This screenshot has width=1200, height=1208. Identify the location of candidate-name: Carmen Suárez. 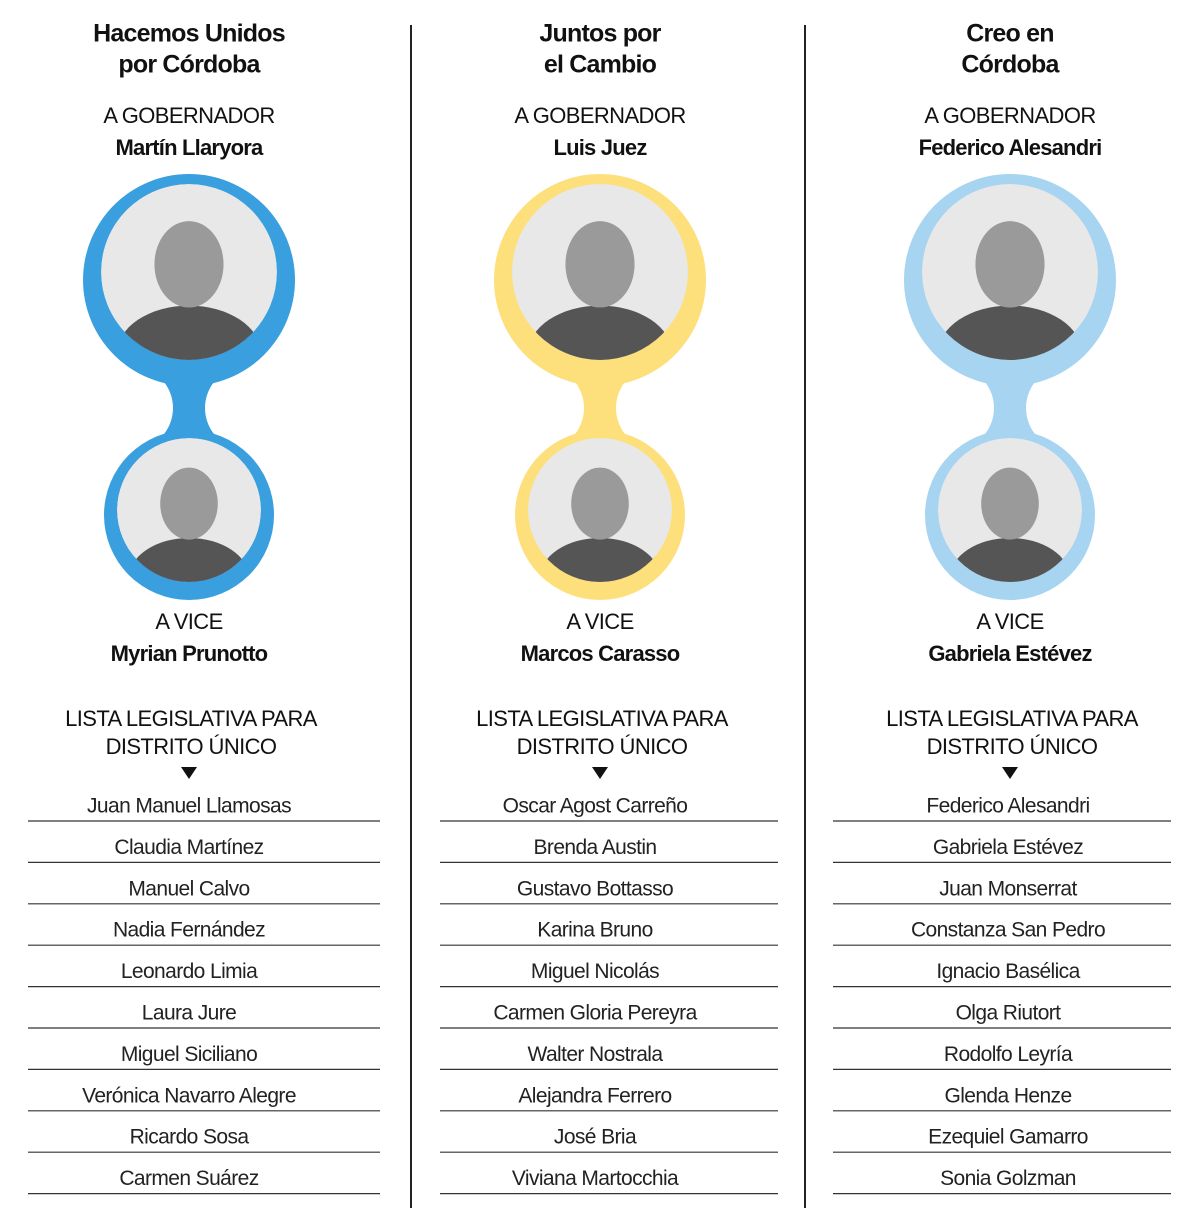
(188, 1178).